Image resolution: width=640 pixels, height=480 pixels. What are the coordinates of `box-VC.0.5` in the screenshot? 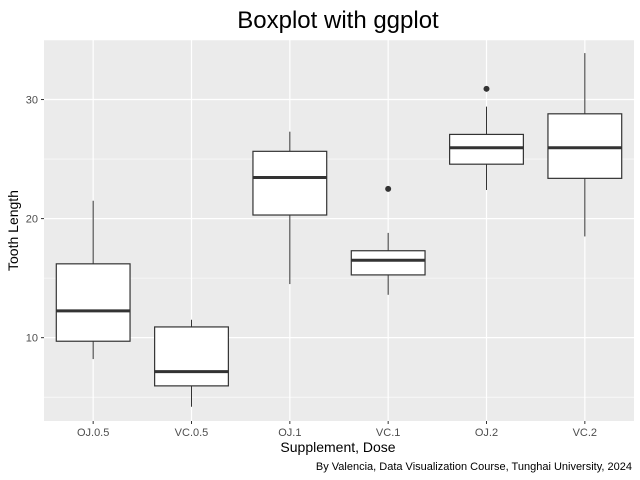 It's located at (191, 363).